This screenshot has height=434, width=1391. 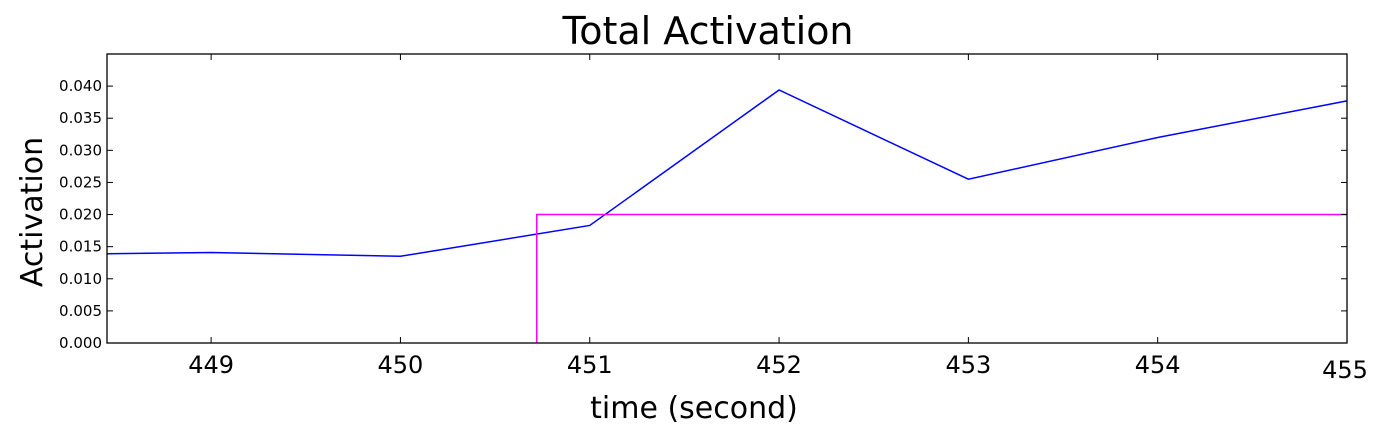 What do you see at coordinates (80, 215) in the screenshot?
I see `y-tick-label: 0.020` at bounding box center [80, 215].